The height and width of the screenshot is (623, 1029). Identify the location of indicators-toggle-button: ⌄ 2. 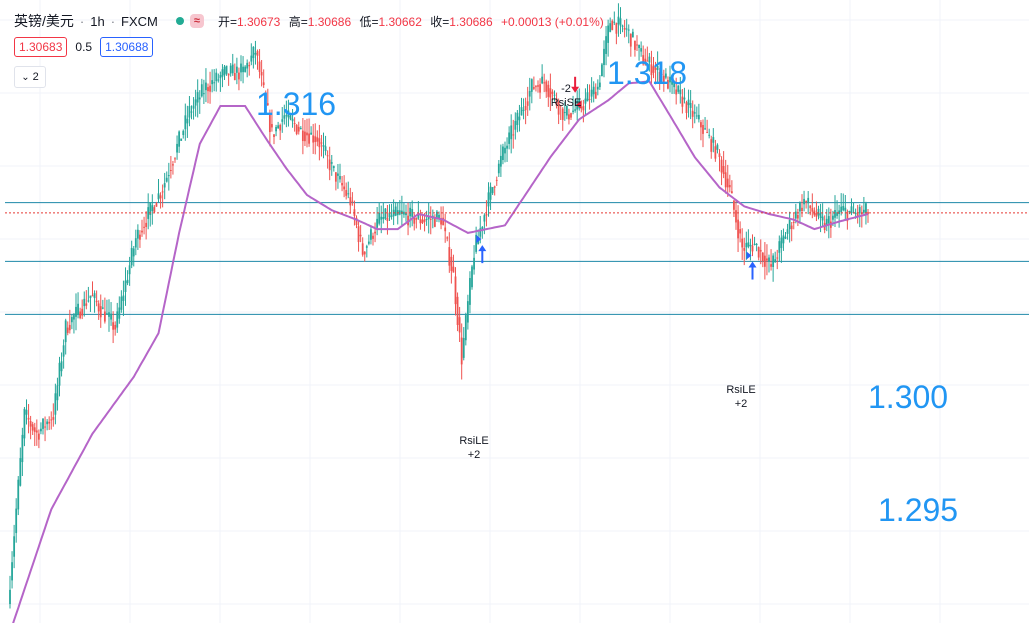
(30, 77).